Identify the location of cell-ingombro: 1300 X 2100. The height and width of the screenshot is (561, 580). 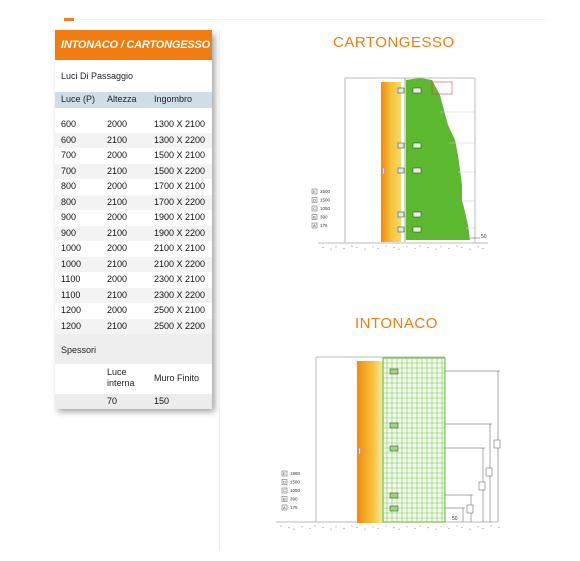
(180, 124).